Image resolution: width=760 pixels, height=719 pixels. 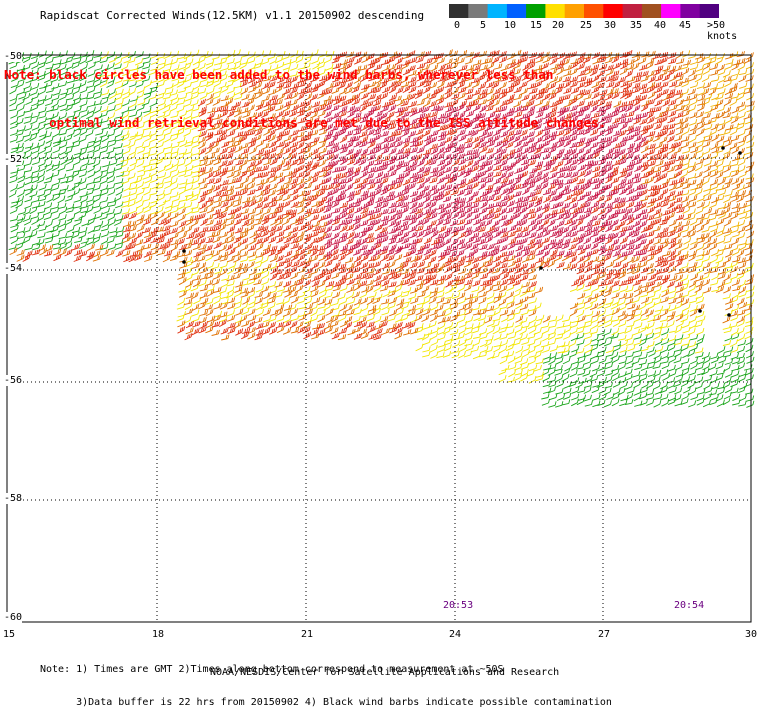 What do you see at coordinates (9, 634) in the screenshot?
I see `lon-label-15: 15` at bounding box center [9, 634].